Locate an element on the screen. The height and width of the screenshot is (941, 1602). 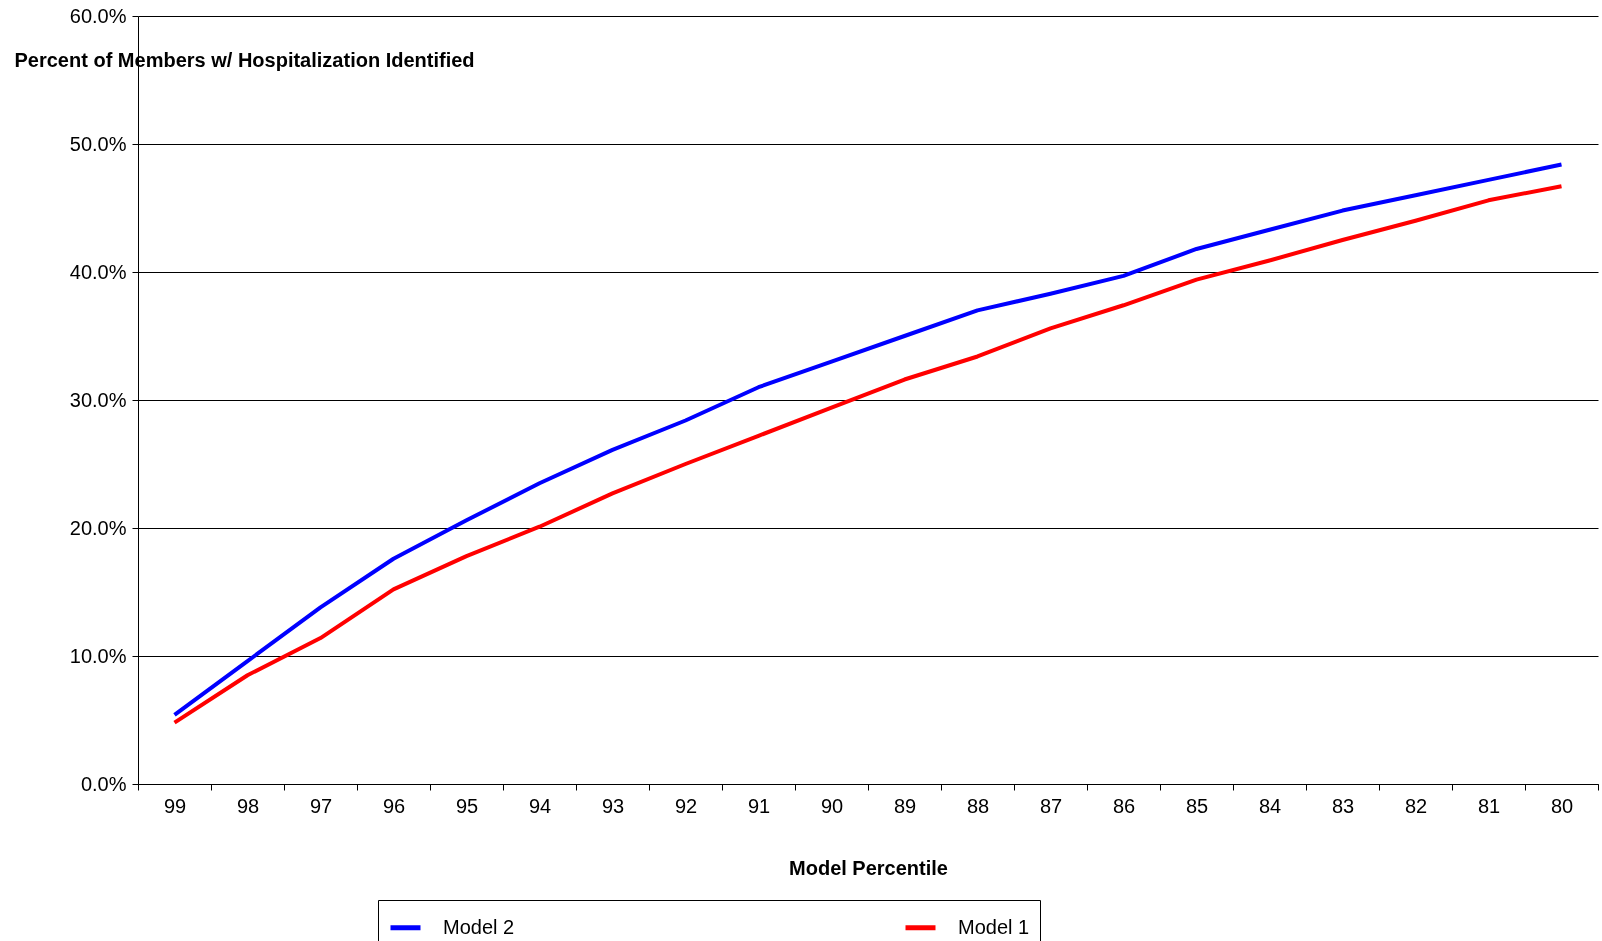
y-tick-label: 10.0% is located at coordinates (98, 655).